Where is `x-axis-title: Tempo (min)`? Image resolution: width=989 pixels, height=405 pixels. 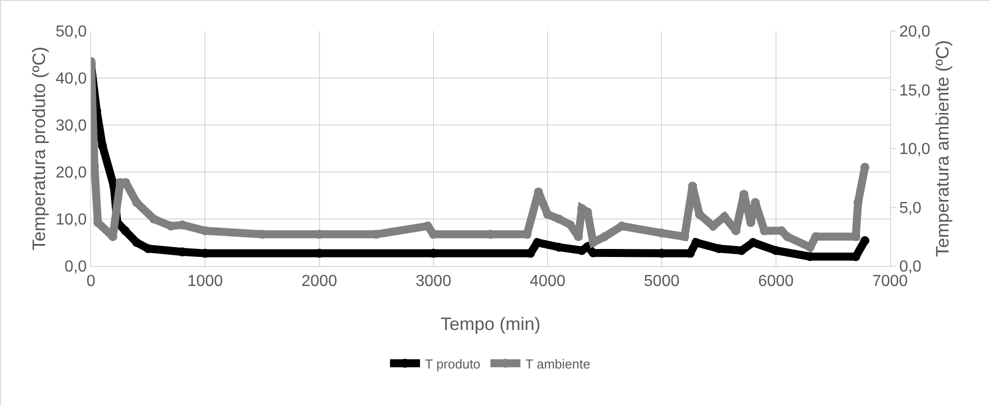 x-axis-title: Tempo (min) is located at coordinates (490, 324).